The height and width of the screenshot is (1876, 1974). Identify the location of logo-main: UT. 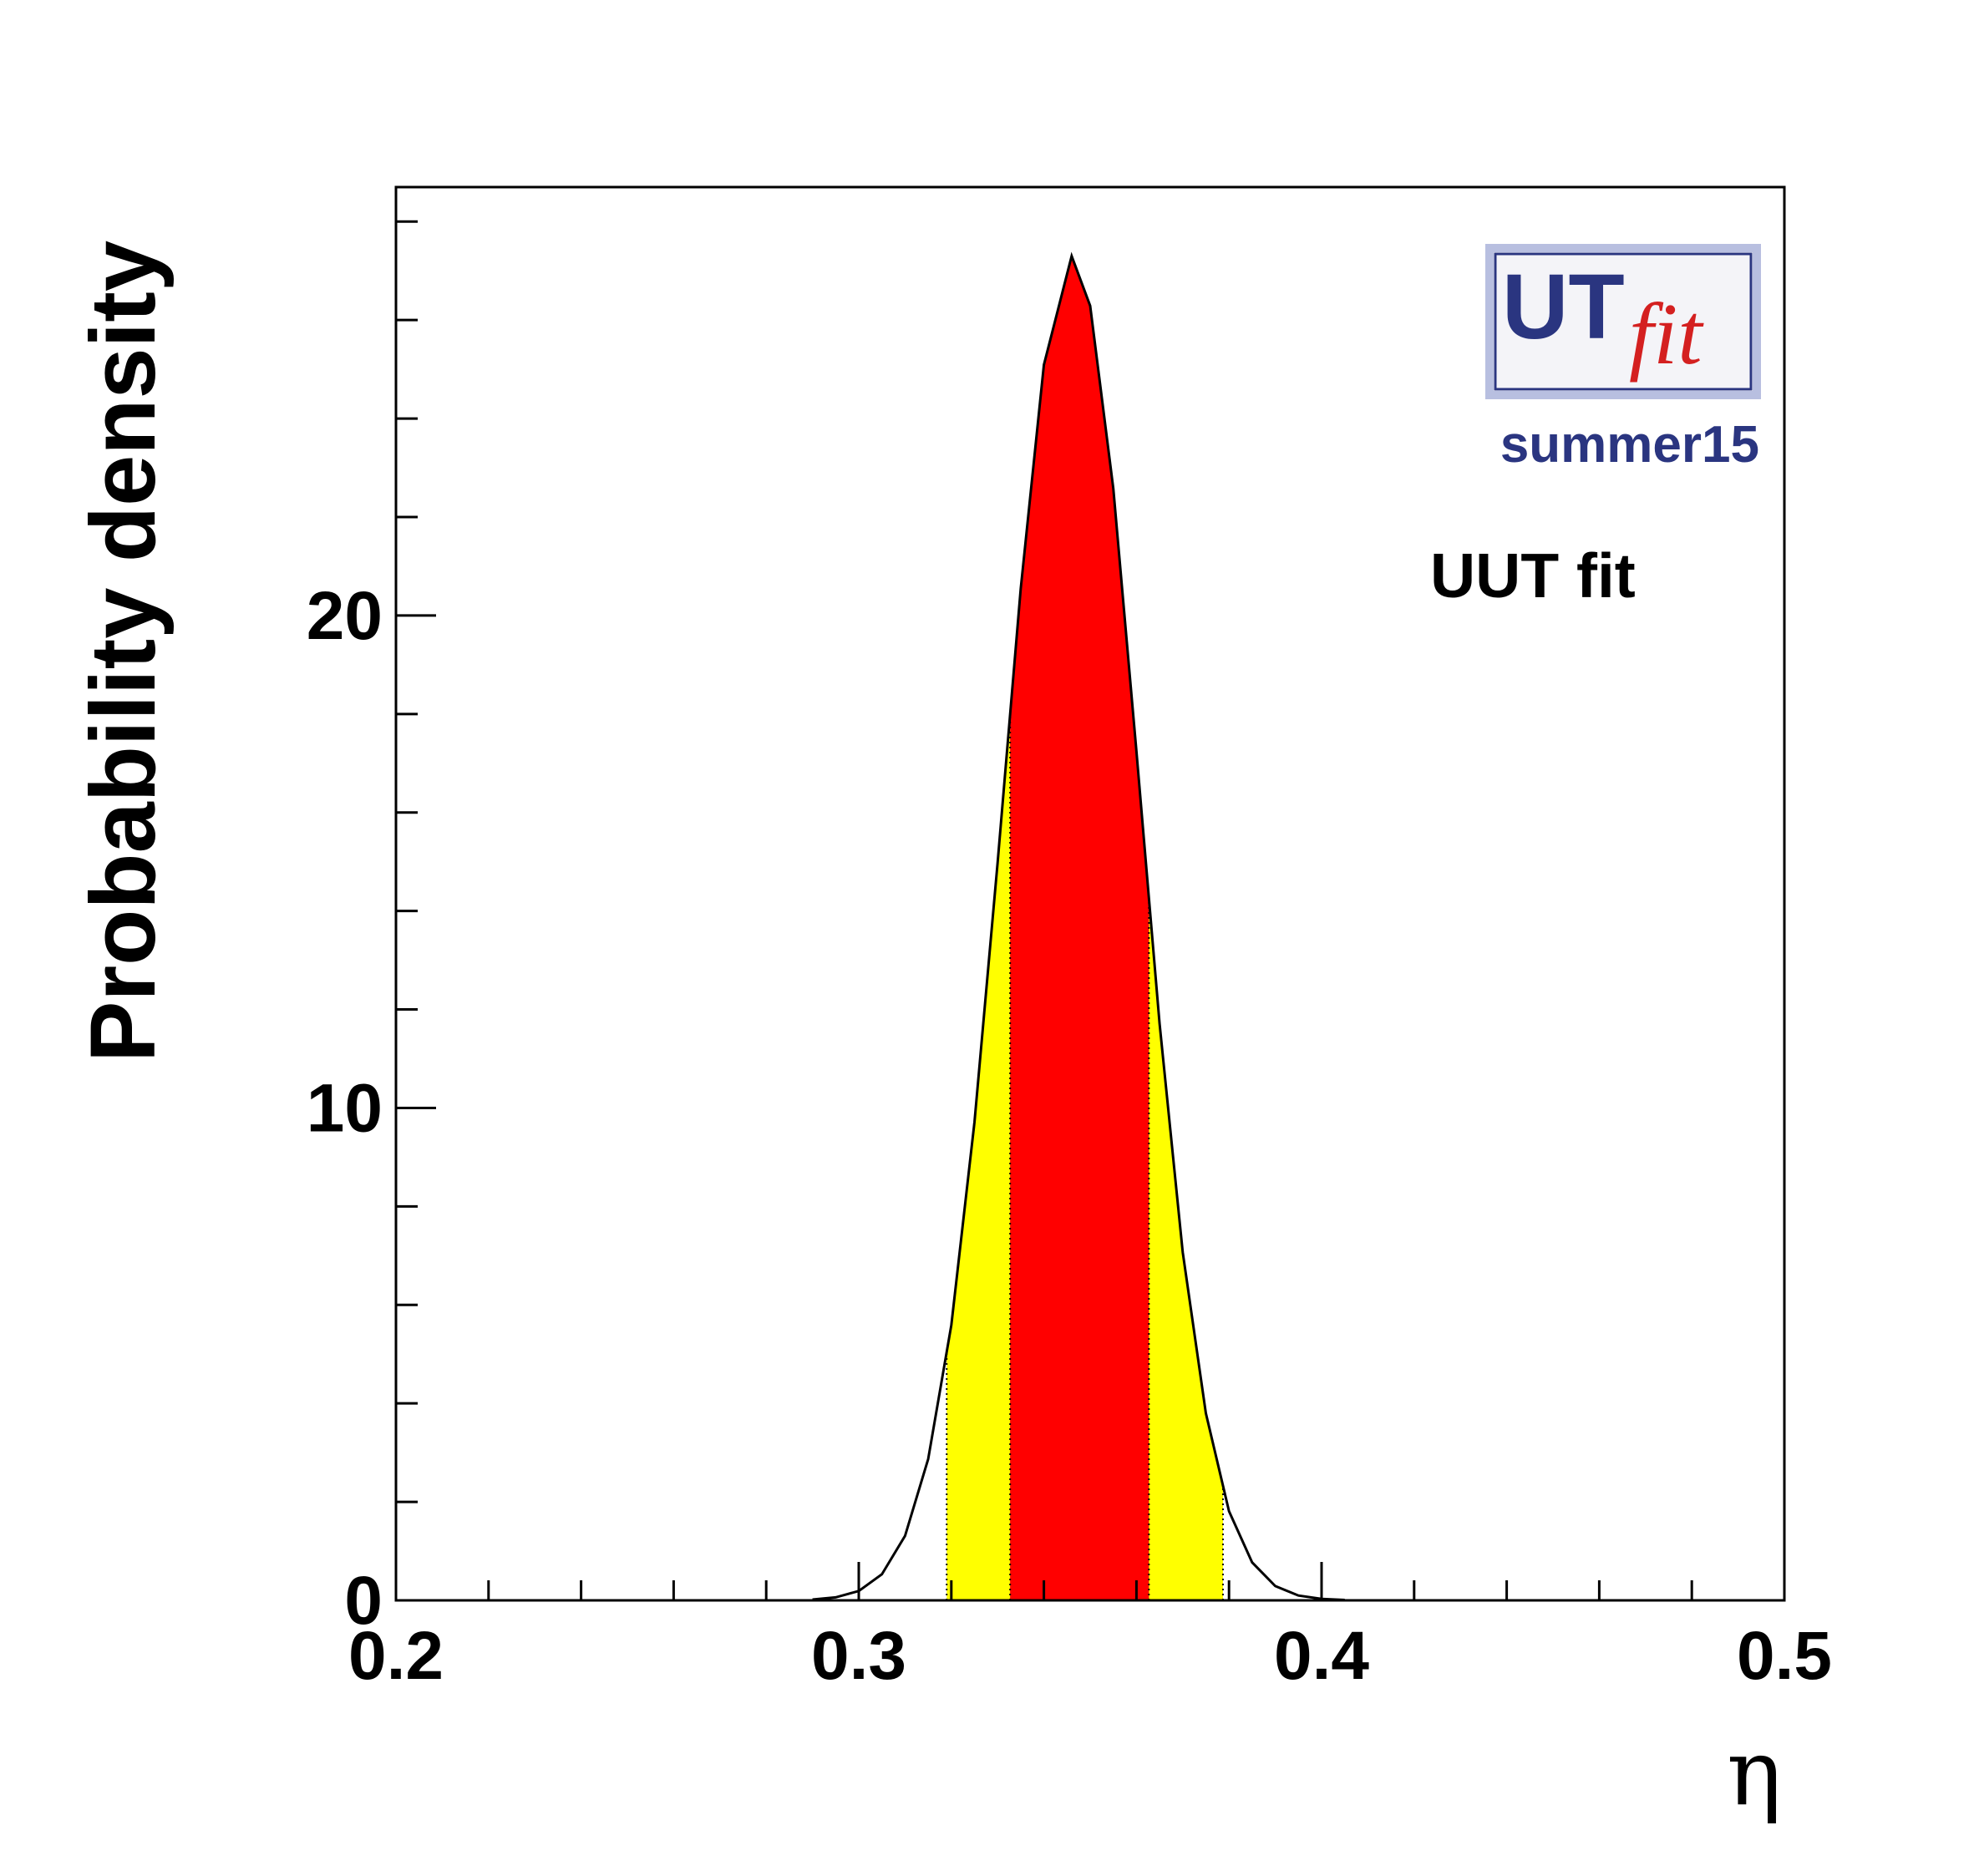
(1564, 307).